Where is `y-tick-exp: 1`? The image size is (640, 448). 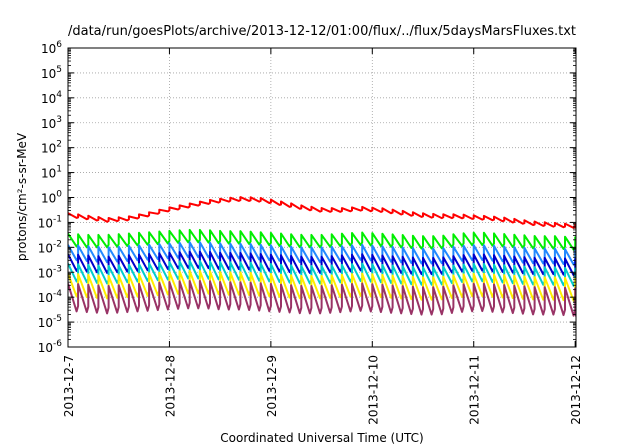 y-tick-exp: 1 is located at coordinates (59, 170).